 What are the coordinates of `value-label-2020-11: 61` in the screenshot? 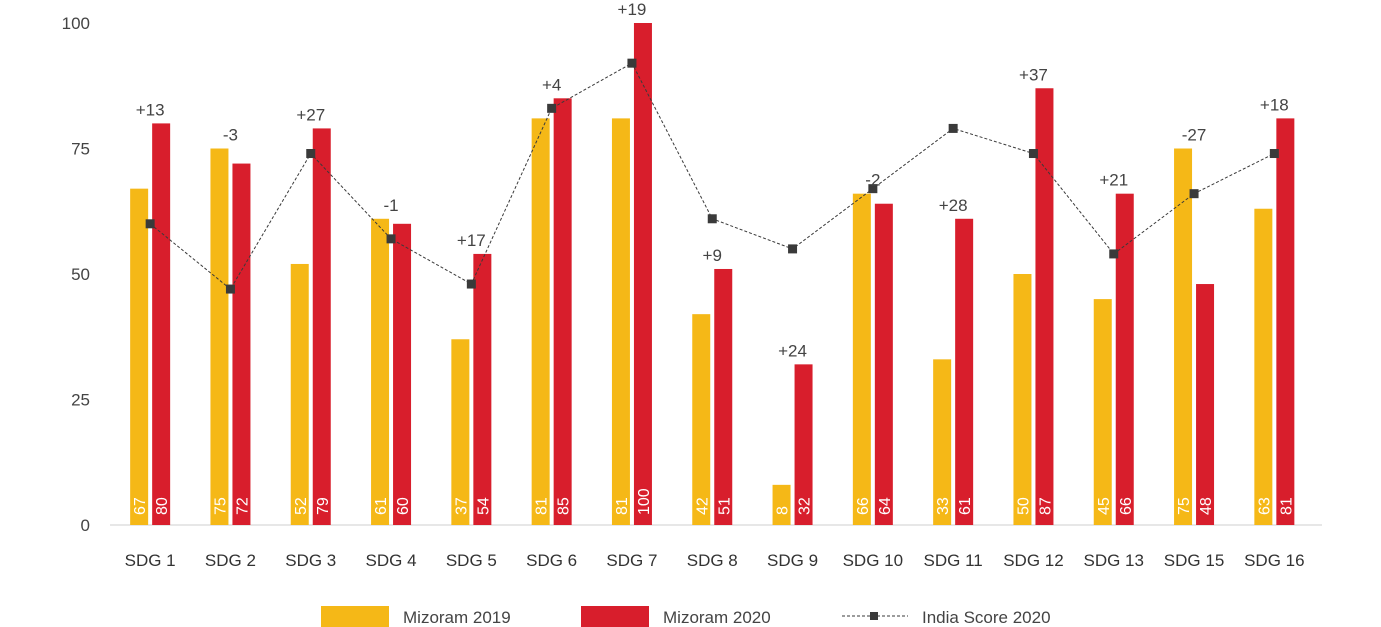 It's located at (965, 506).